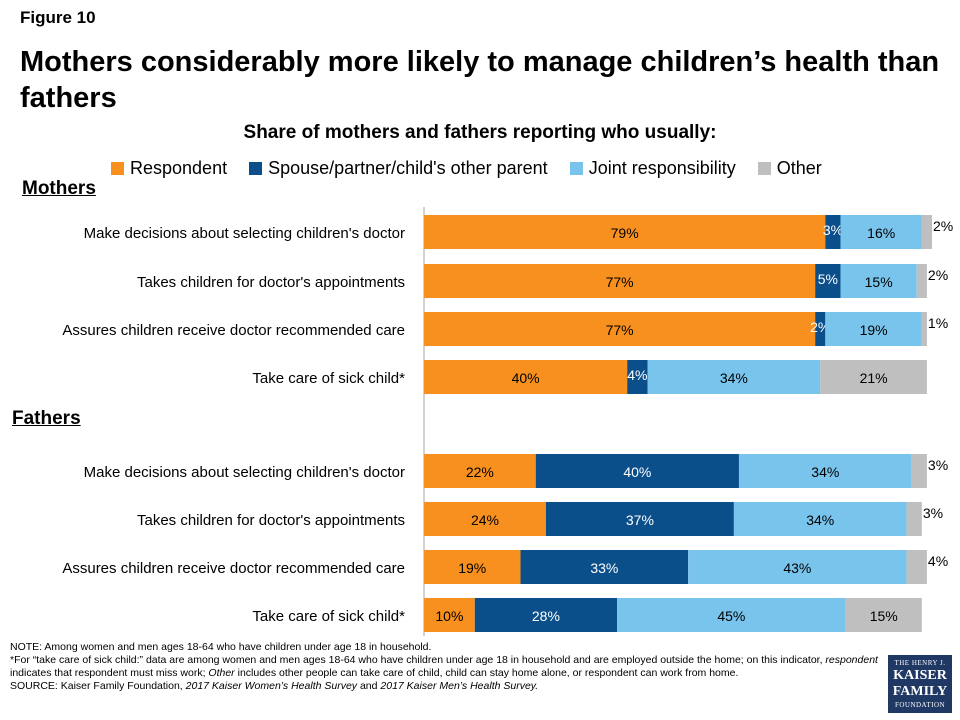 This screenshot has width=960, height=720. I want to click on footnote-other: Other, so click(221, 673).